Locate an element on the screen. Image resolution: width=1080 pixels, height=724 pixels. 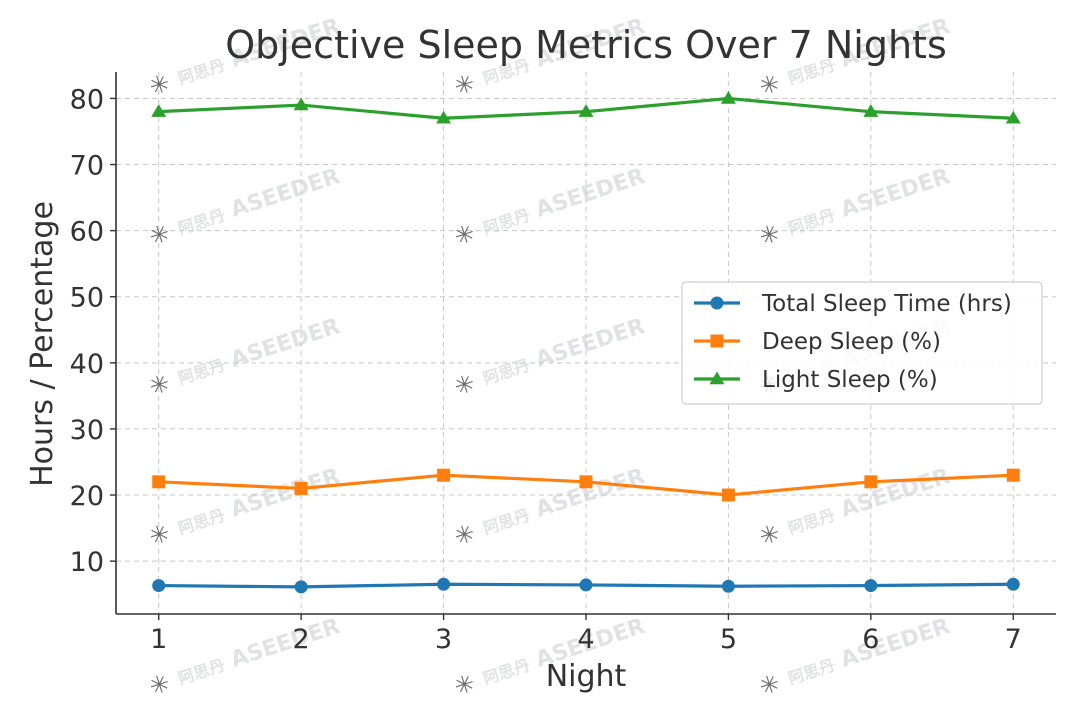
y-tick-label: 20 is located at coordinates (87, 496).